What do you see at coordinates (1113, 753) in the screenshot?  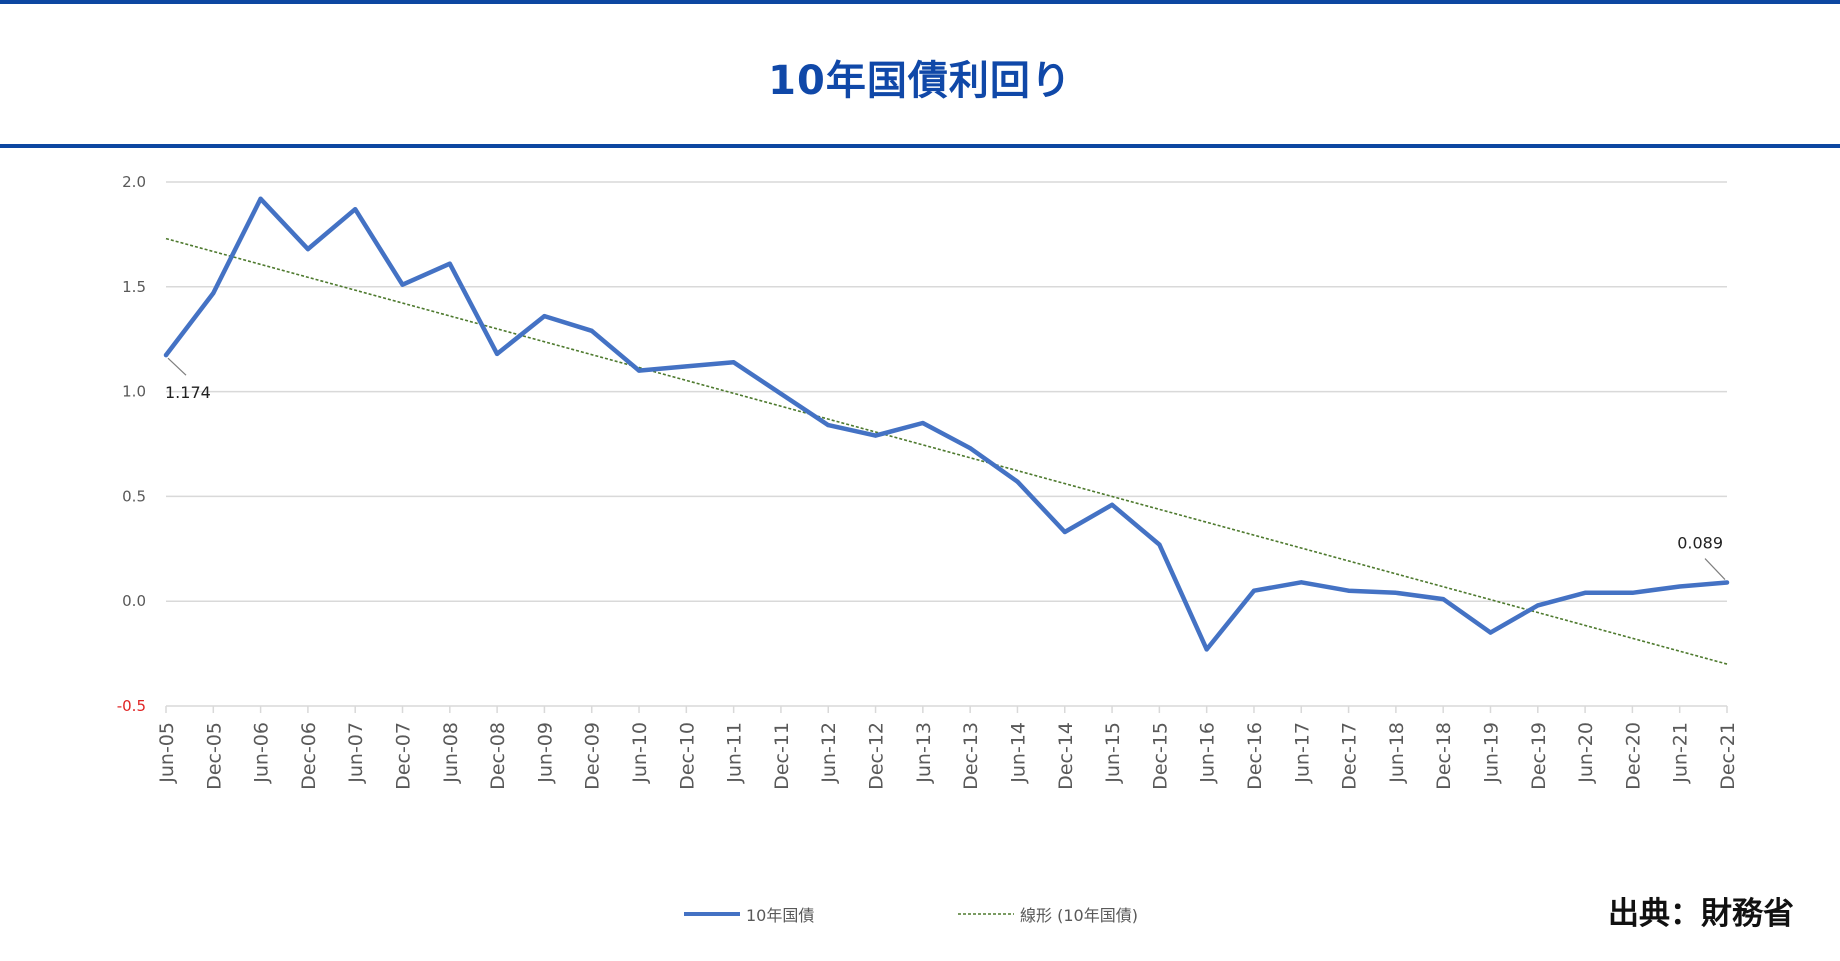 I see `x-tick-label: Jun-15` at bounding box center [1113, 753].